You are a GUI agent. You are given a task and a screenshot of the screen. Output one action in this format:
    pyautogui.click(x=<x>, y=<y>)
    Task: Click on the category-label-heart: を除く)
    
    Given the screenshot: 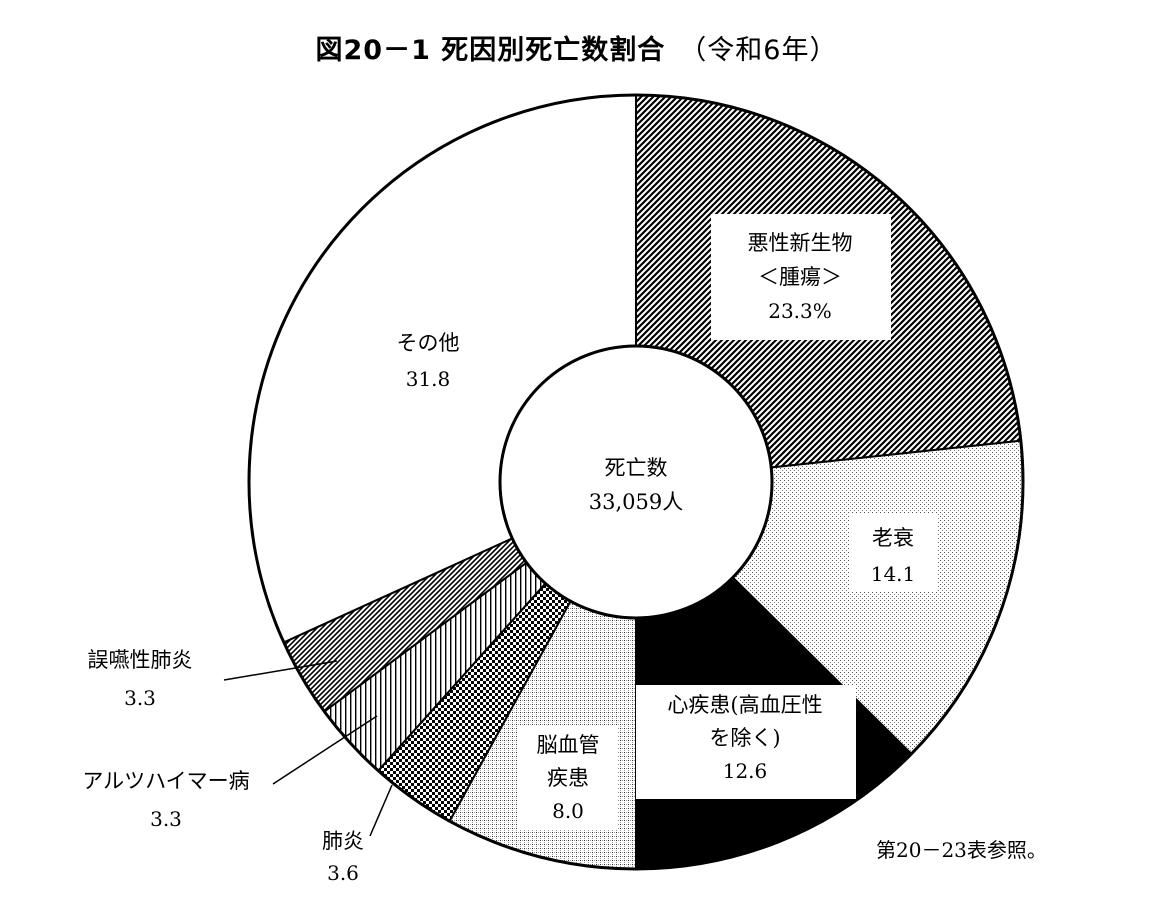 What is the action you would take?
    pyautogui.click(x=744, y=738)
    